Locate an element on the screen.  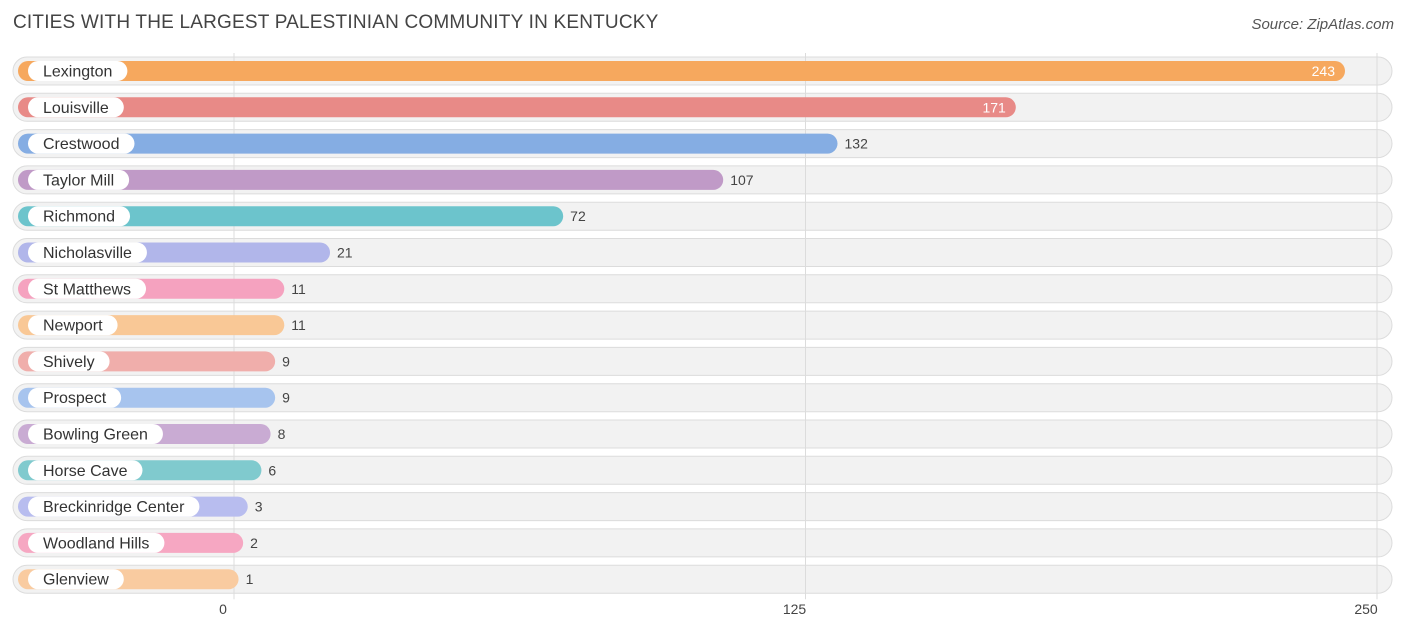
category-label: Horse Cave is located at coordinates (85, 471).